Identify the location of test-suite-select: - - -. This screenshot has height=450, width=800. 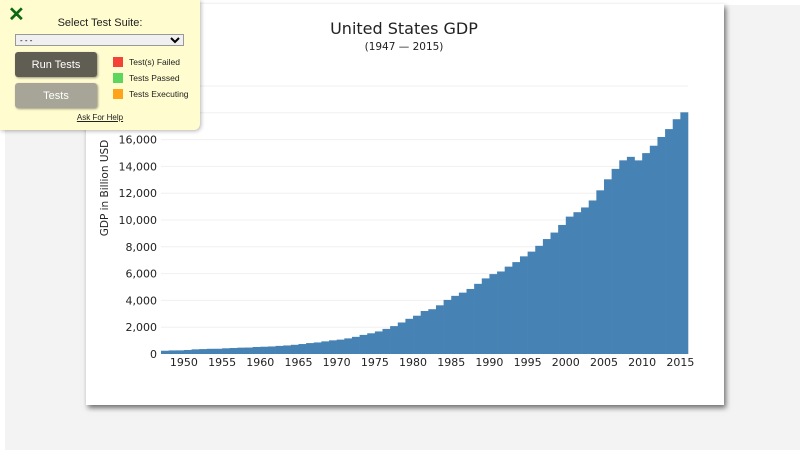
(99, 40).